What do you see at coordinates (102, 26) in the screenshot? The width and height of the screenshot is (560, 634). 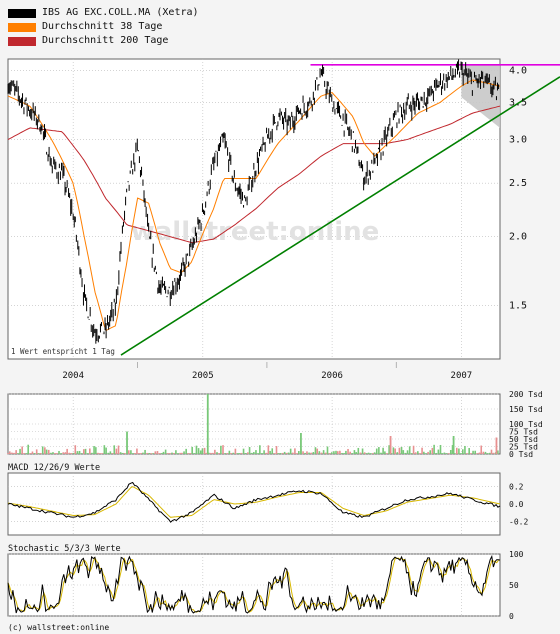 I see `legend-label: Durchschnitt 38 Tage` at bounding box center [102, 26].